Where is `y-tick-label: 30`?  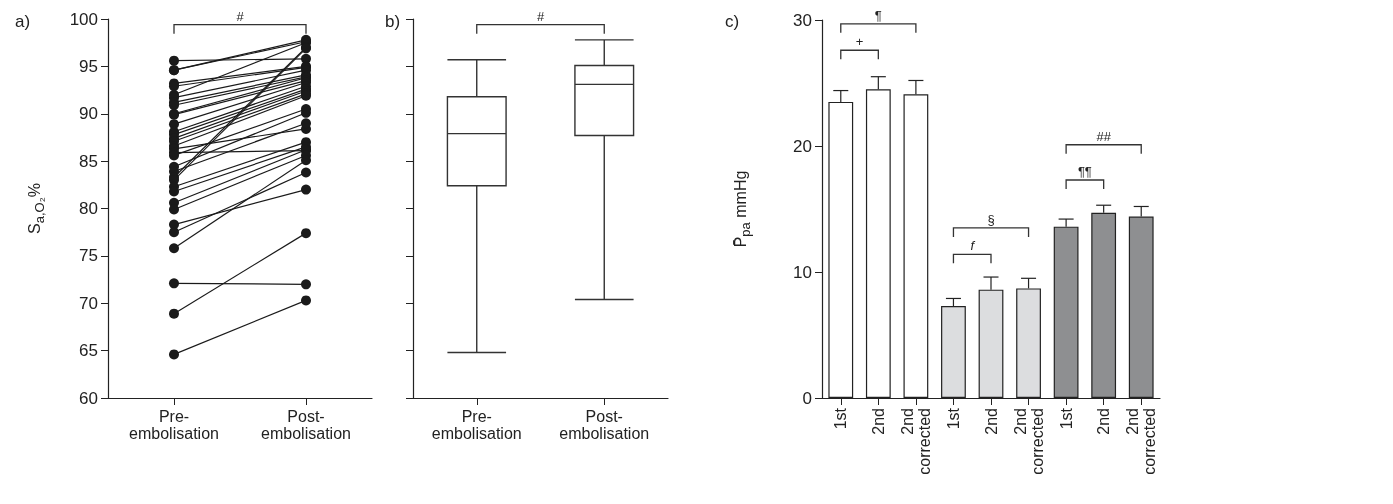
y-tick-label: 30 is located at coordinates (802, 20).